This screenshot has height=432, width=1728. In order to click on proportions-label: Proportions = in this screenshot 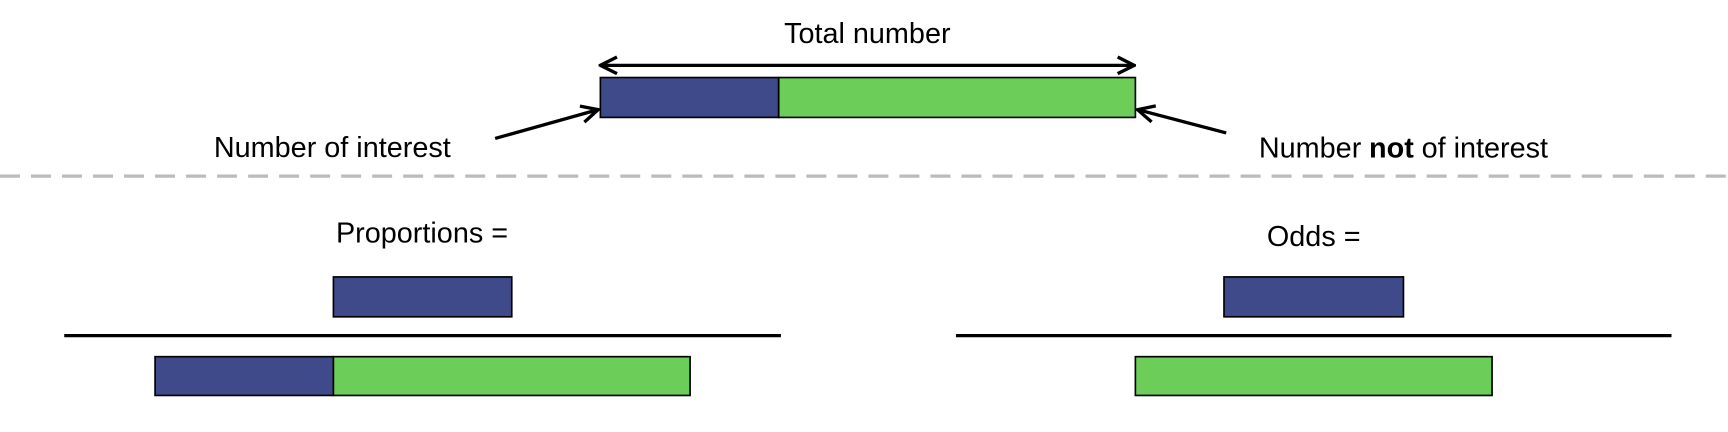, I will do `click(422, 233)`.